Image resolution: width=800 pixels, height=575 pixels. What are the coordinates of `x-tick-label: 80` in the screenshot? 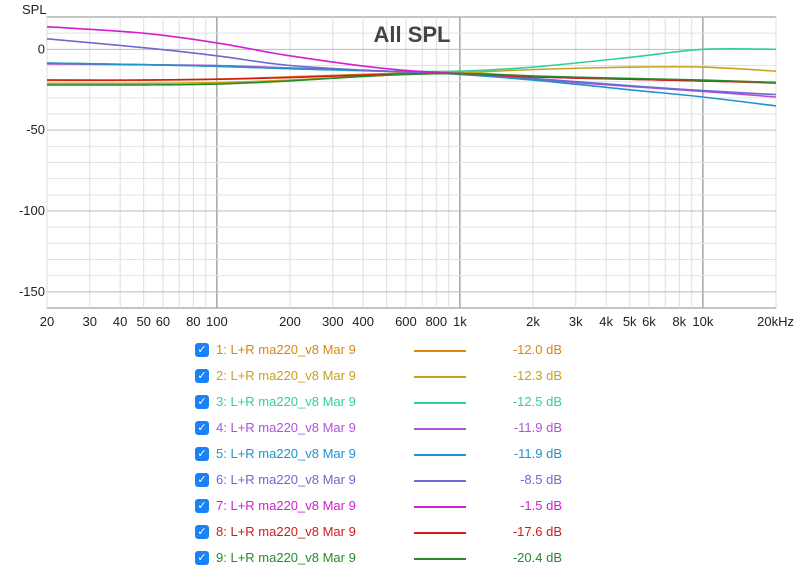 It's located at (193, 321).